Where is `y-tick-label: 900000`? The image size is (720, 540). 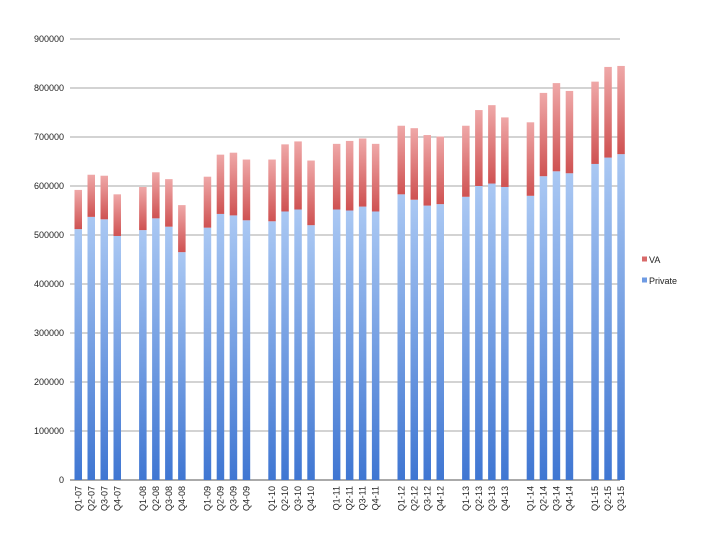 y-tick-label: 900000 is located at coordinates (49, 39).